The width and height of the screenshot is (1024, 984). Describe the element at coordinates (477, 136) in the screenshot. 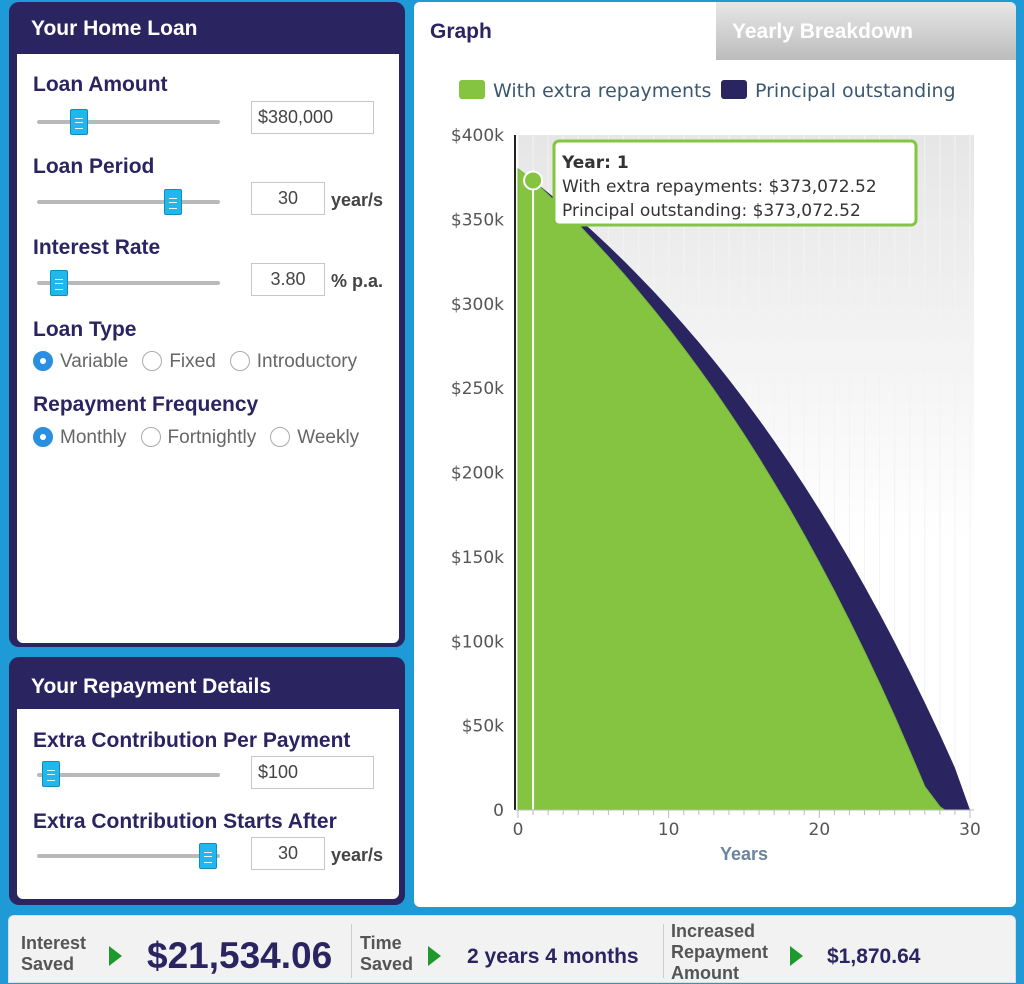

I see `y-tick-label: $400k` at that location.